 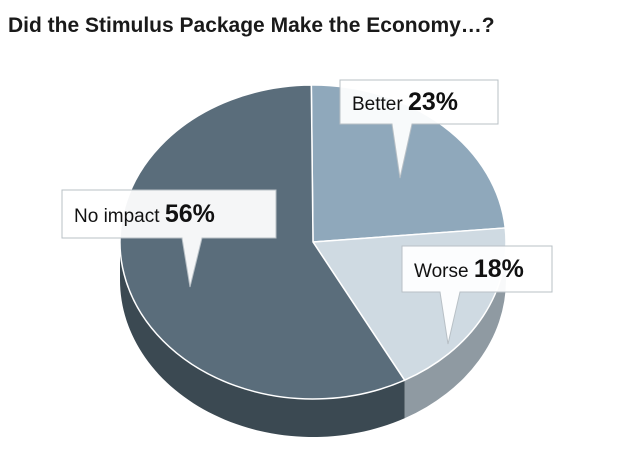 I want to click on slice-value-better: 23%, so click(x=433, y=102).